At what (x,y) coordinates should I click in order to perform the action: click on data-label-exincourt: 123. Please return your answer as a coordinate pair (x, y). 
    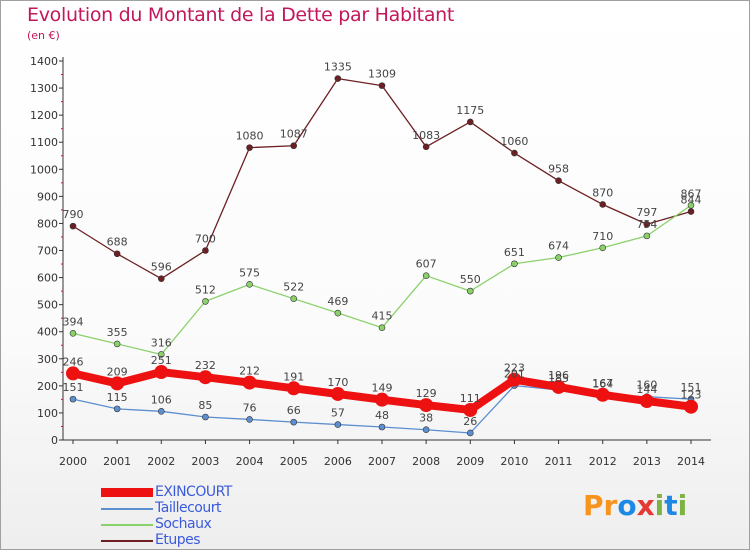
    Looking at the image, I should click on (691, 395).